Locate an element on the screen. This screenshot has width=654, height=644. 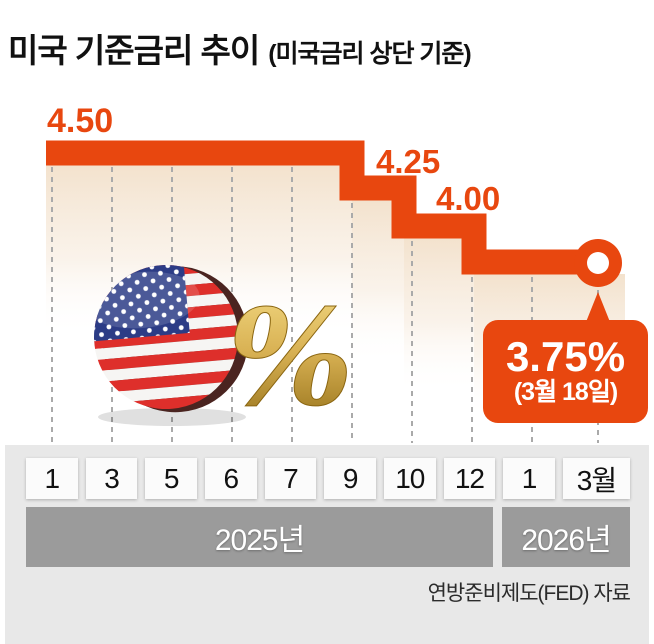
month-tick: 9 is located at coordinates (350, 478).